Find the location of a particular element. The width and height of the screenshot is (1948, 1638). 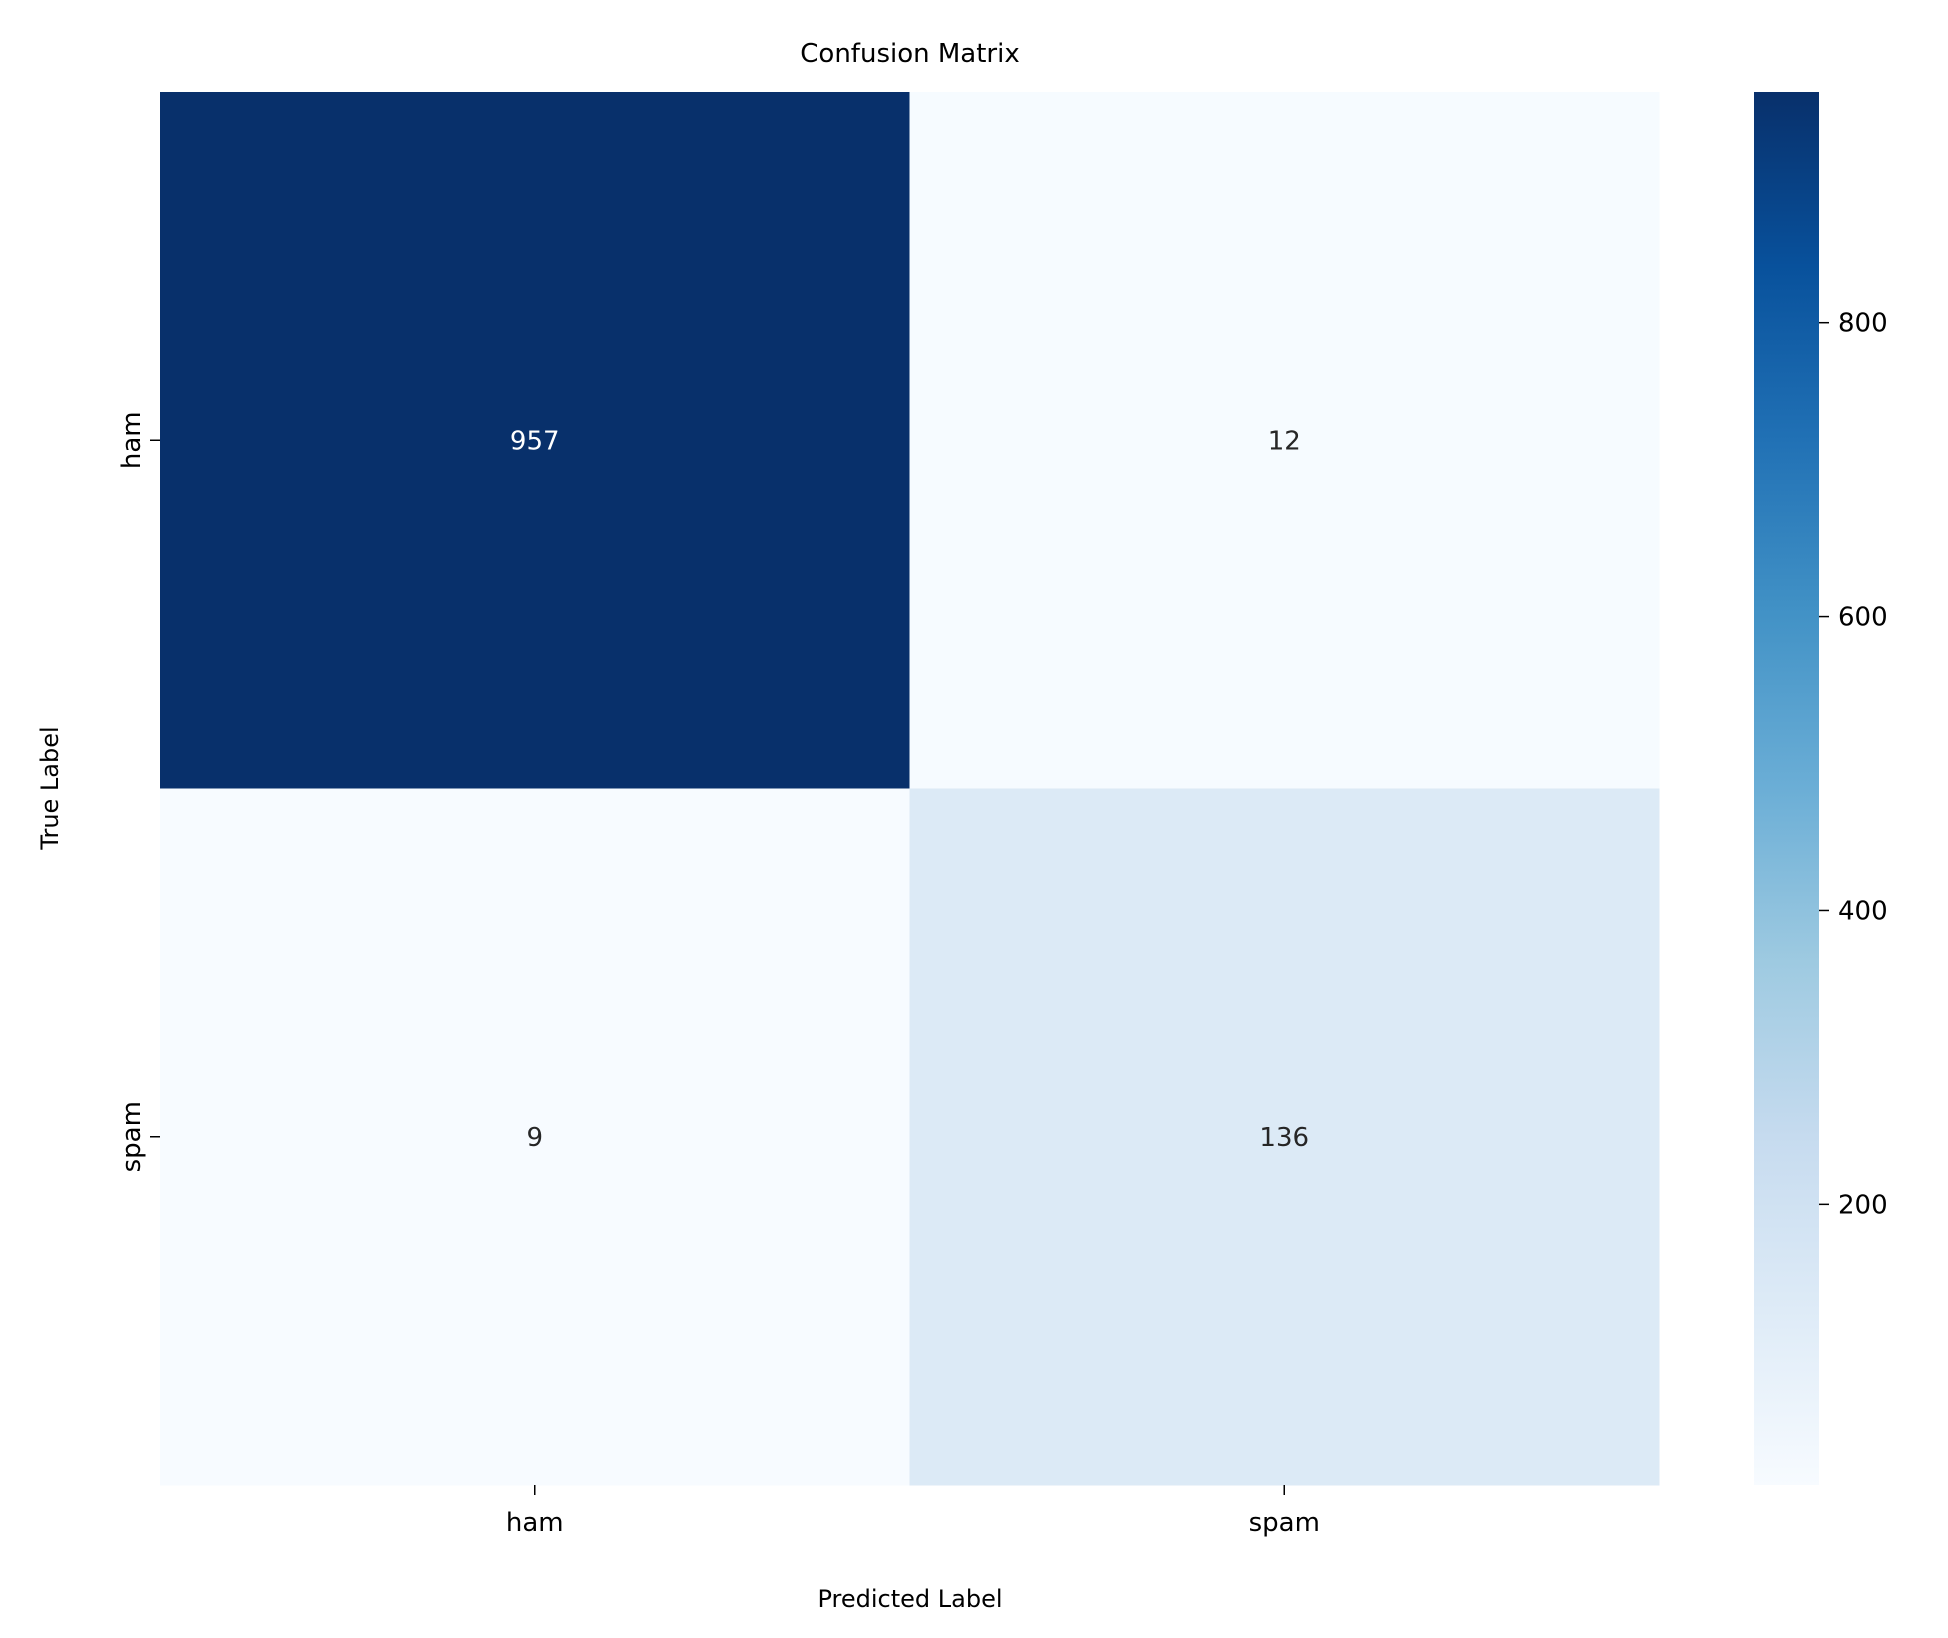

colorbar-tick-label: 400 is located at coordinates (1863, 911).